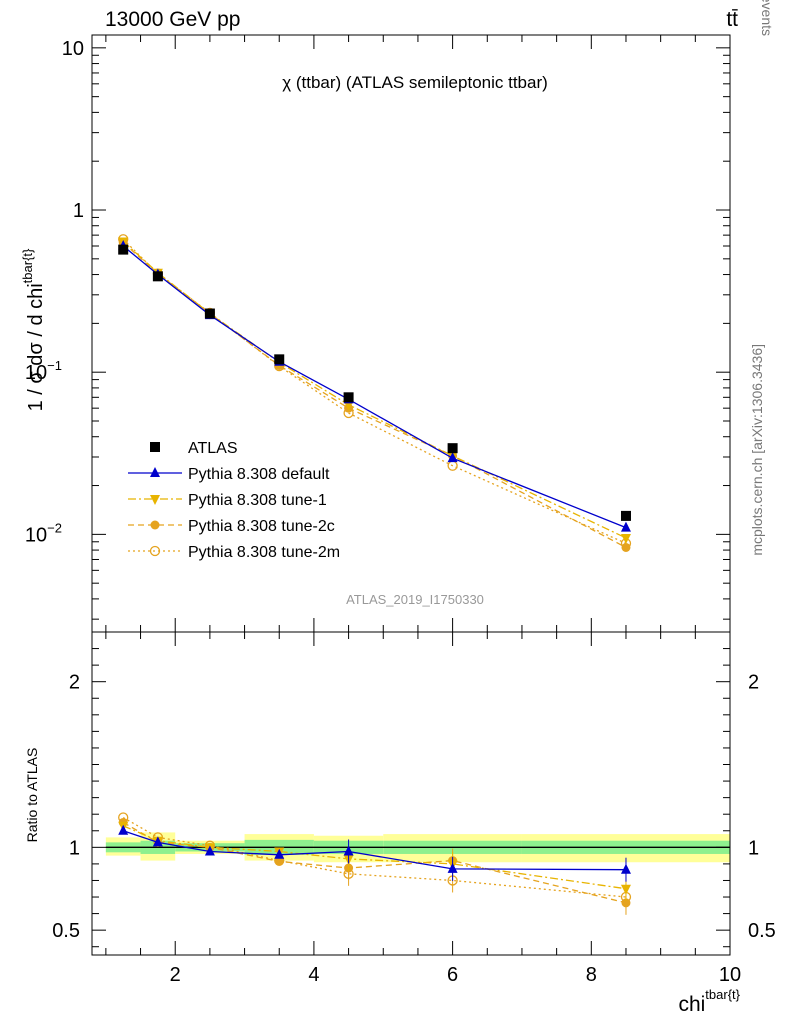  Describe the element at coordinates (27, 265) in the screenshot. I see `main-y-axis-sup: tbar{t}` at that location.